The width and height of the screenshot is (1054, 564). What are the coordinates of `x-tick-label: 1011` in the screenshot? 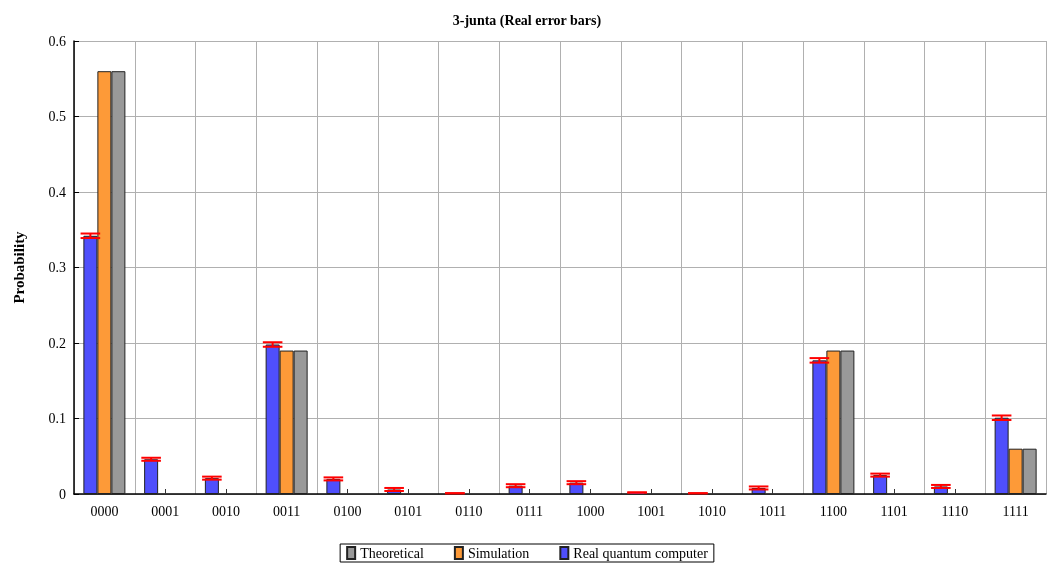 It's located at (772, 511).